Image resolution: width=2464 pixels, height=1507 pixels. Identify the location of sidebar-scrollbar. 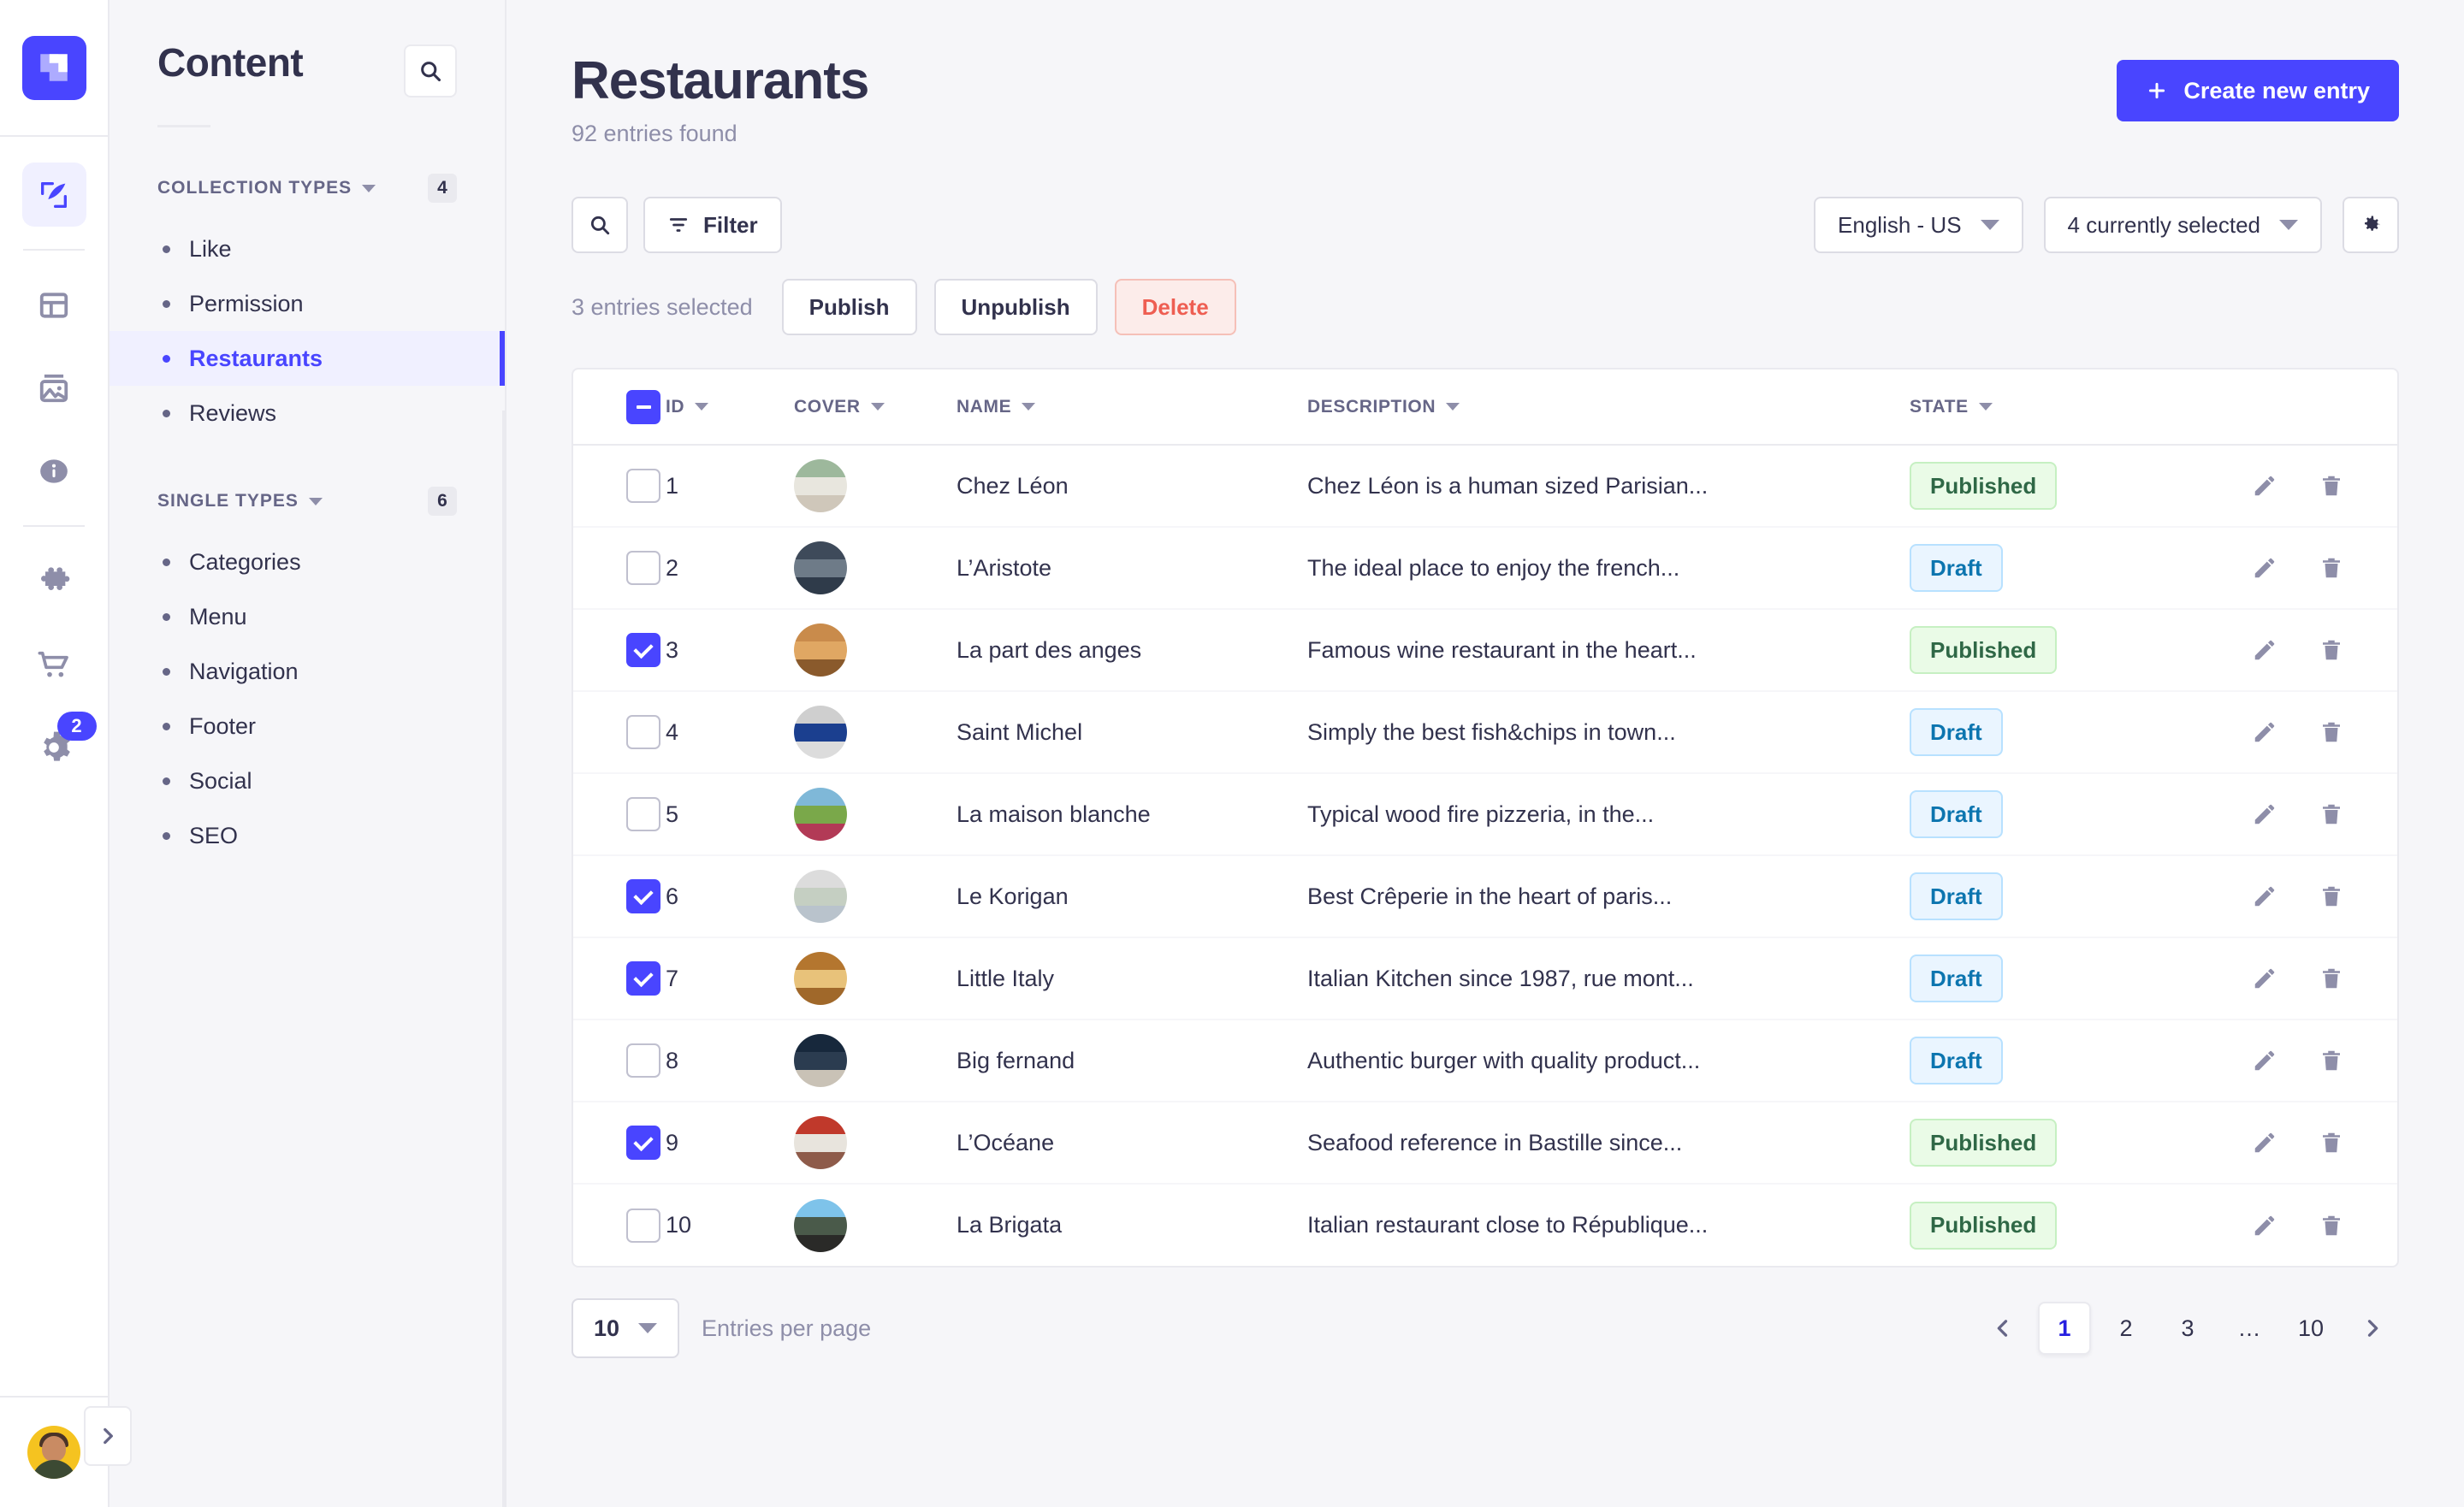
(503, 959).